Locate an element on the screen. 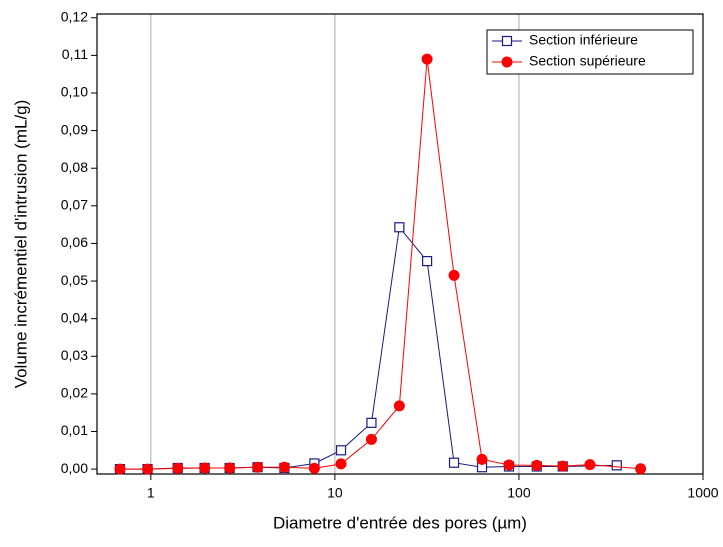 The width and height of the screenshot is (723, 547). y-tick-label: 0,03 is located at coordinates (74, 355).